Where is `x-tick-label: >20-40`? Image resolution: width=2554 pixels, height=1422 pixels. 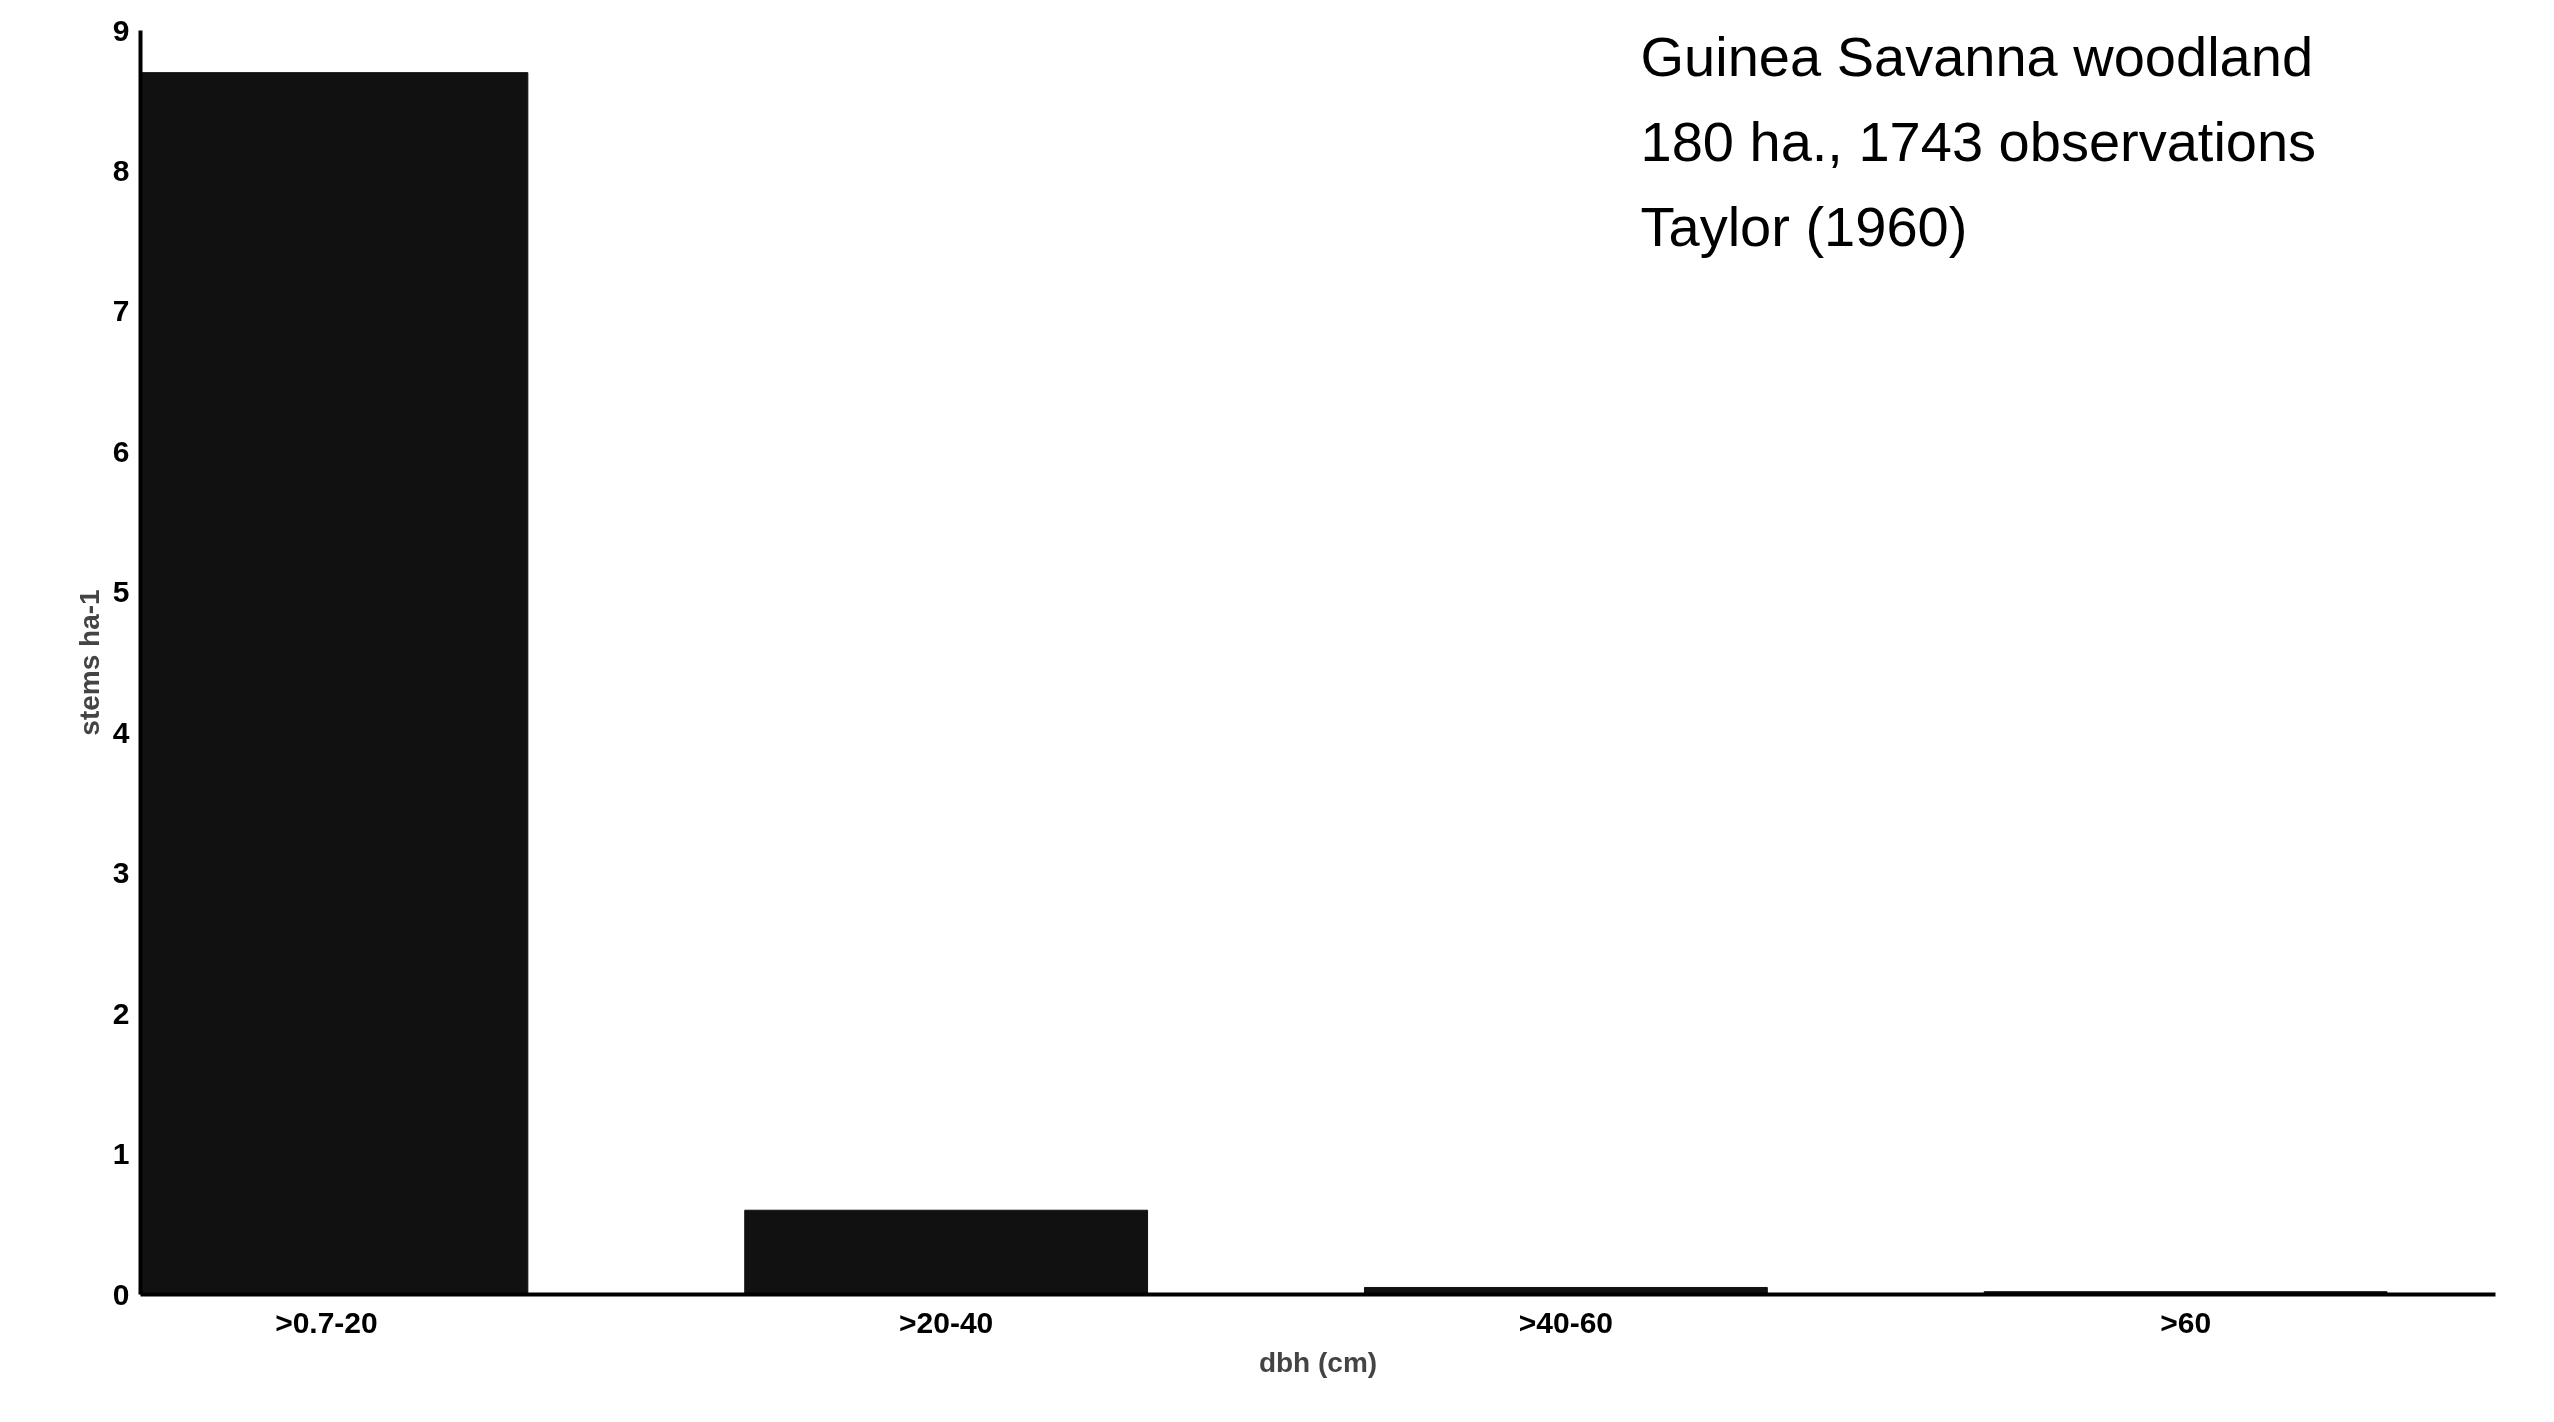
x-tick-label: >20-40 is located at coordinates (946, 1322).